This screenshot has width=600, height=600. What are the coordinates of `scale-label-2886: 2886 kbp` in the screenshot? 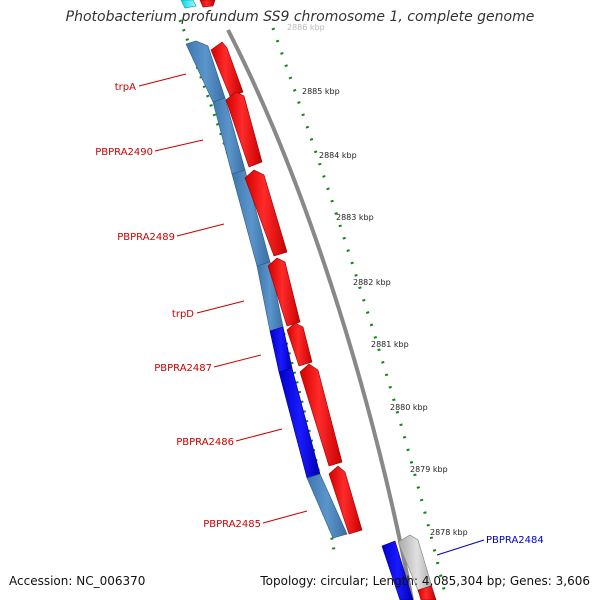 It's located at (306, 27).